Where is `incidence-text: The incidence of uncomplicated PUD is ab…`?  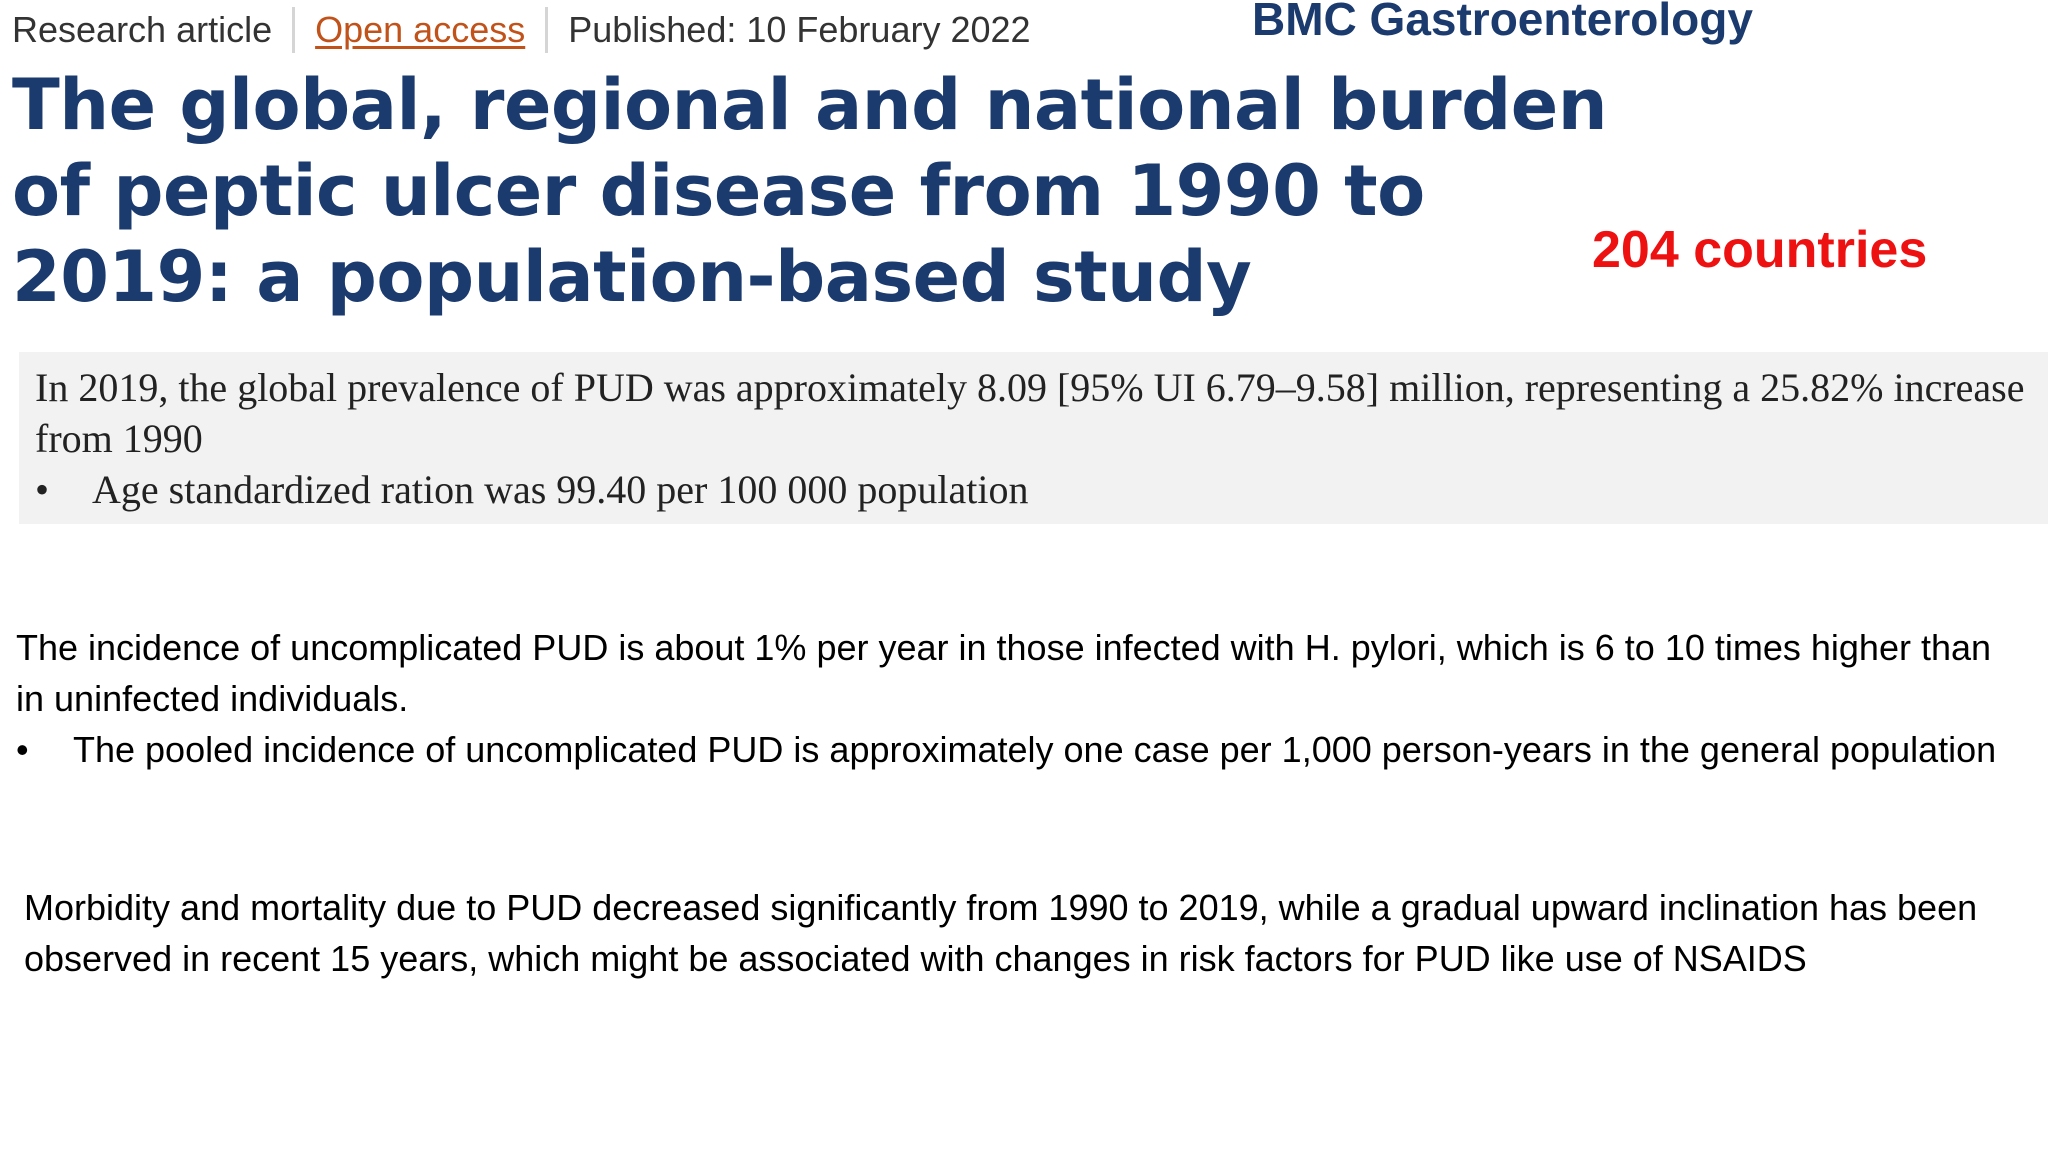 incidence-text: The incidence of uncomplicated PUD is ab… is located at coordinates (1004, 673).